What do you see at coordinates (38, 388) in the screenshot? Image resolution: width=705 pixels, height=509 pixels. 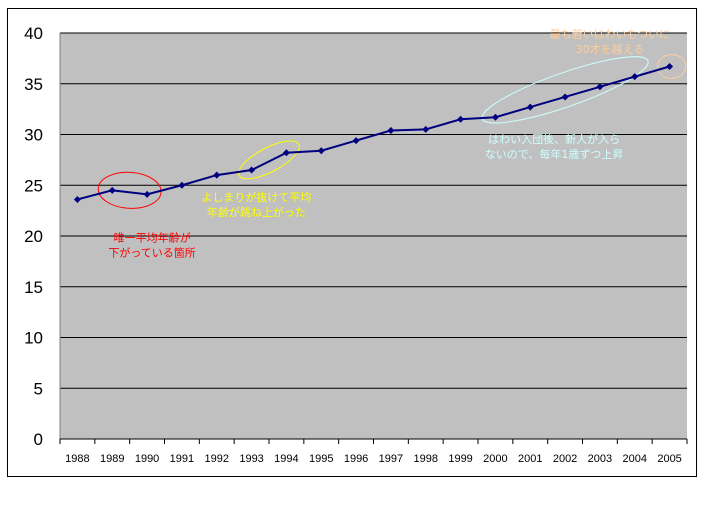 I see `y-tick-label: 5` at bounding box center [38, 388].